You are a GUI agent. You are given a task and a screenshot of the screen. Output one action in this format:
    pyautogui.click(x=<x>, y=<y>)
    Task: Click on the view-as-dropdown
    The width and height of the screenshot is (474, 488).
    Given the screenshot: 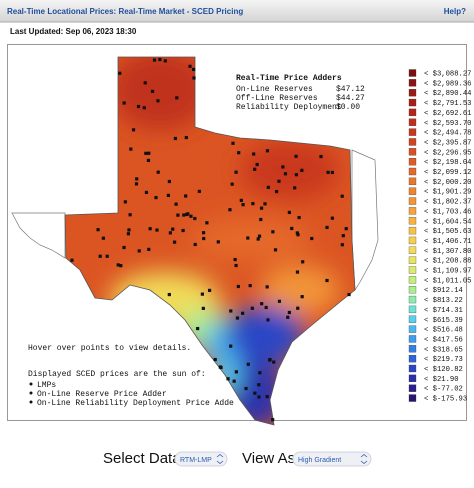 What is the action you would take?
    pyautogui.click(x=332, y=459)
    